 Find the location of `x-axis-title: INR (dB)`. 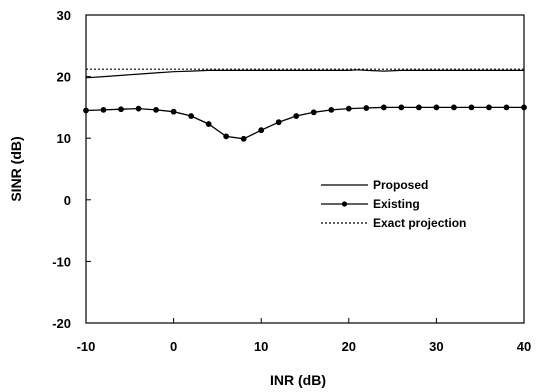

x-axis-title: INR (dB) is located at coordinates (298, 380).